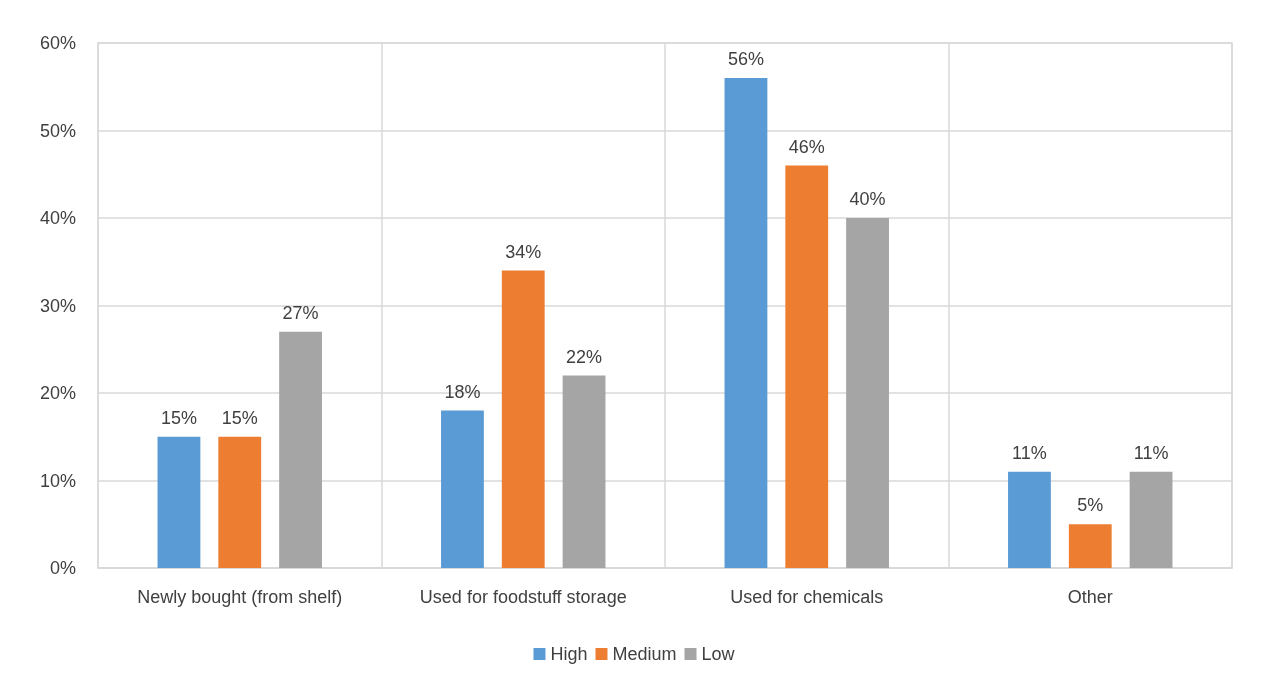  Describe the element at coordinates (523, 251) in the screenshot. I see `data-label: 34%` at that location.